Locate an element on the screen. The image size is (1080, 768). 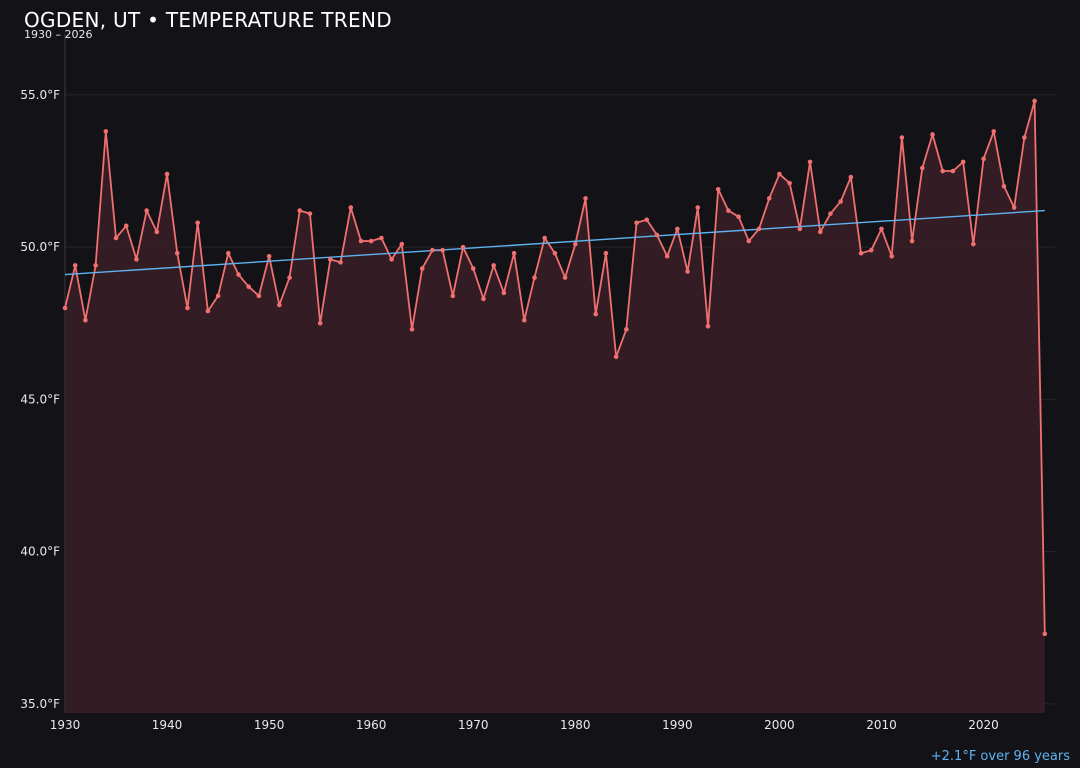
x-tick-label: 2010 is located at coordinates (881, 725).